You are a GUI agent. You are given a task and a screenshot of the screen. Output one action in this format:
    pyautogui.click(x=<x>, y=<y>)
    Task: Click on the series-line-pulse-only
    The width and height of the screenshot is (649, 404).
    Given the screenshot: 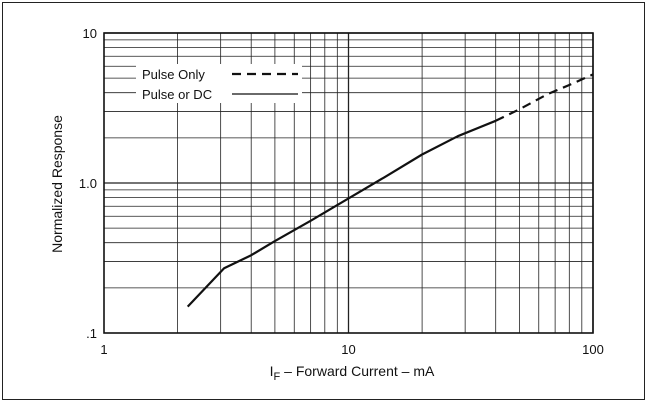 What is the action you would take?
    pyautogui.click(x=544, y=97)
    